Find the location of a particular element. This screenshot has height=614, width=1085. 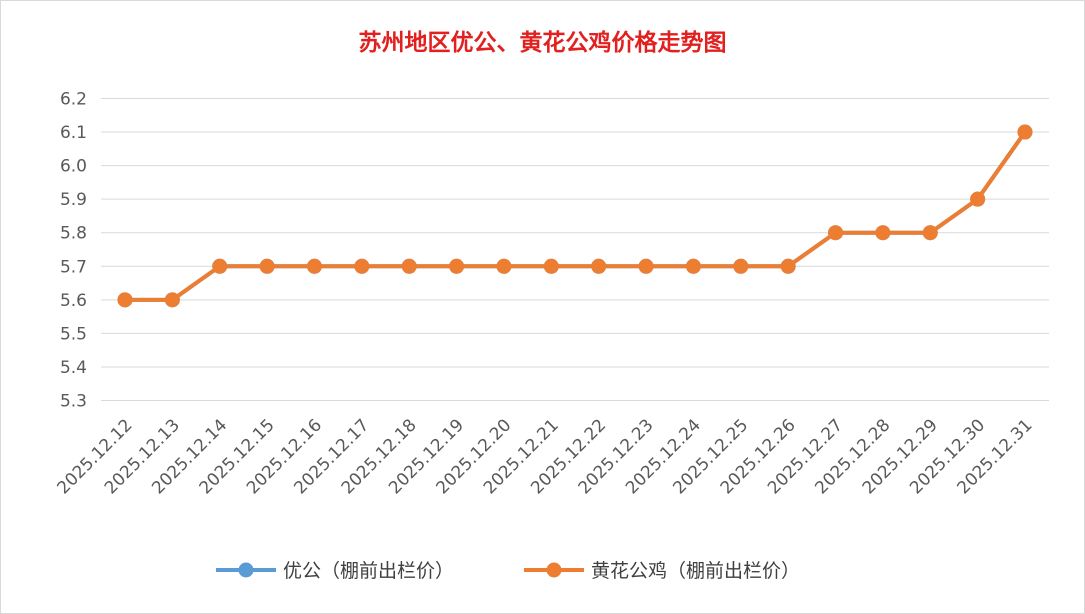

y-tick-label: 5.5 is located at coordinates (73, 334).